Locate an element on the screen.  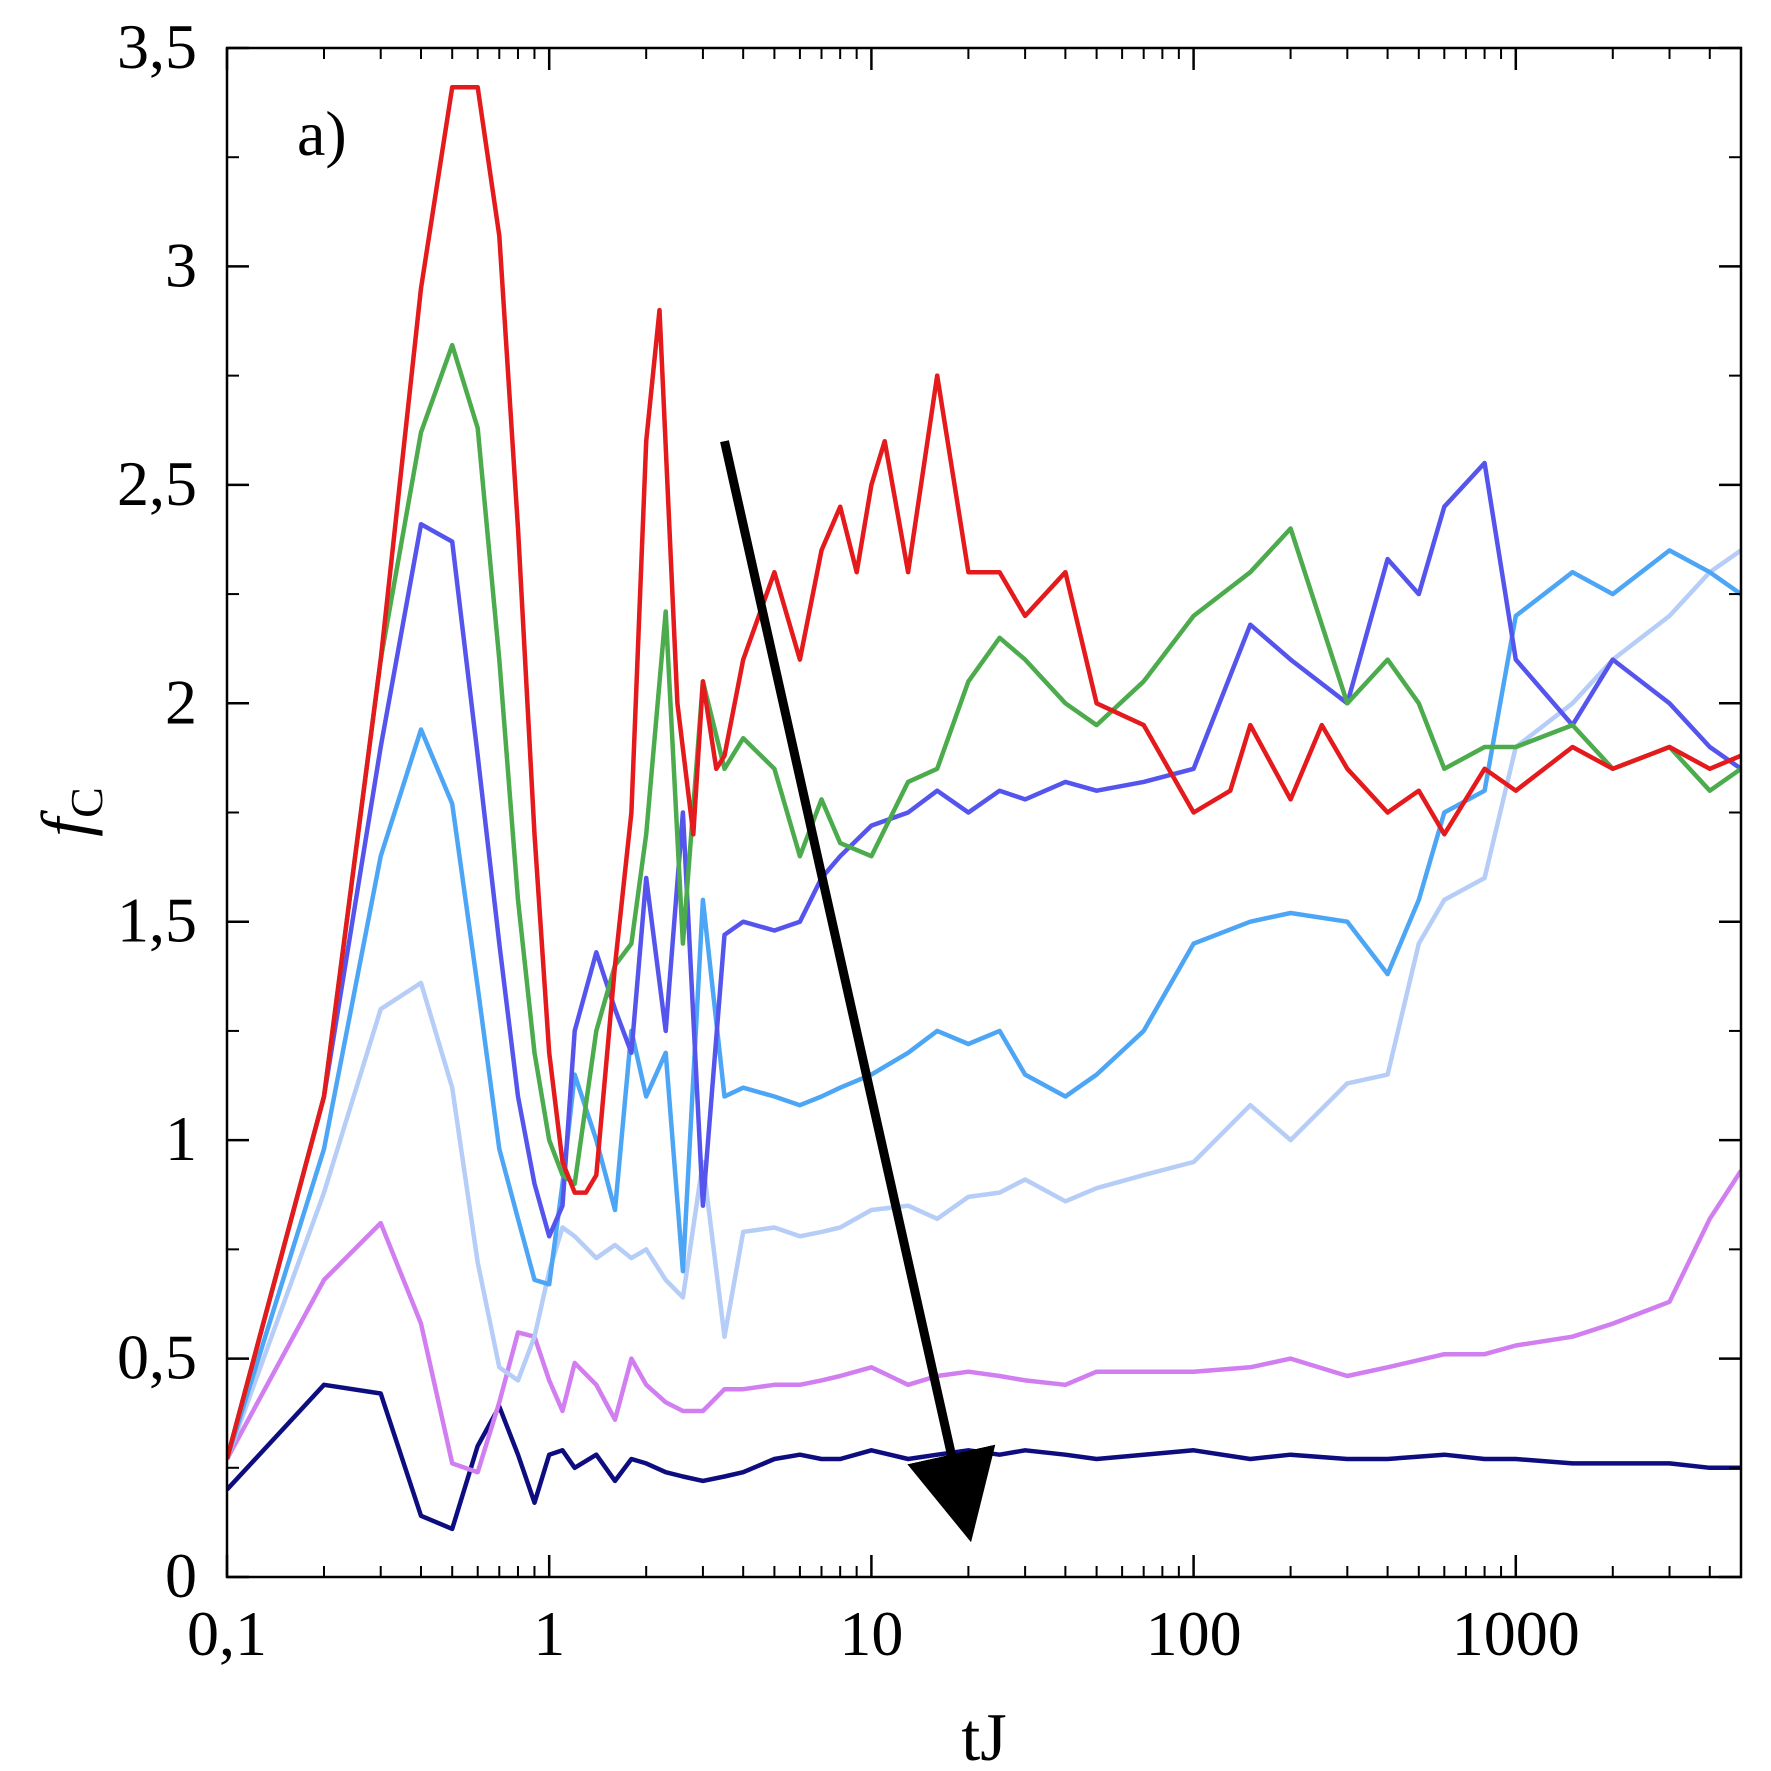
y-tick-label-5: 2,5 is located at coordinates (157, 483).